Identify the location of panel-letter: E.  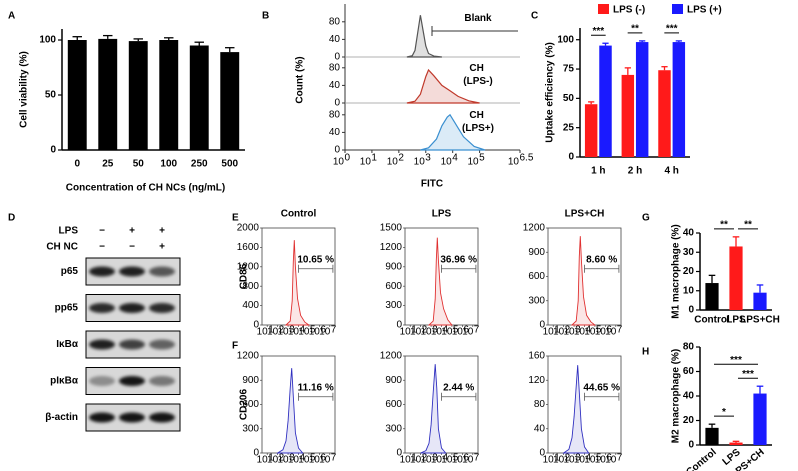
(235, 218).